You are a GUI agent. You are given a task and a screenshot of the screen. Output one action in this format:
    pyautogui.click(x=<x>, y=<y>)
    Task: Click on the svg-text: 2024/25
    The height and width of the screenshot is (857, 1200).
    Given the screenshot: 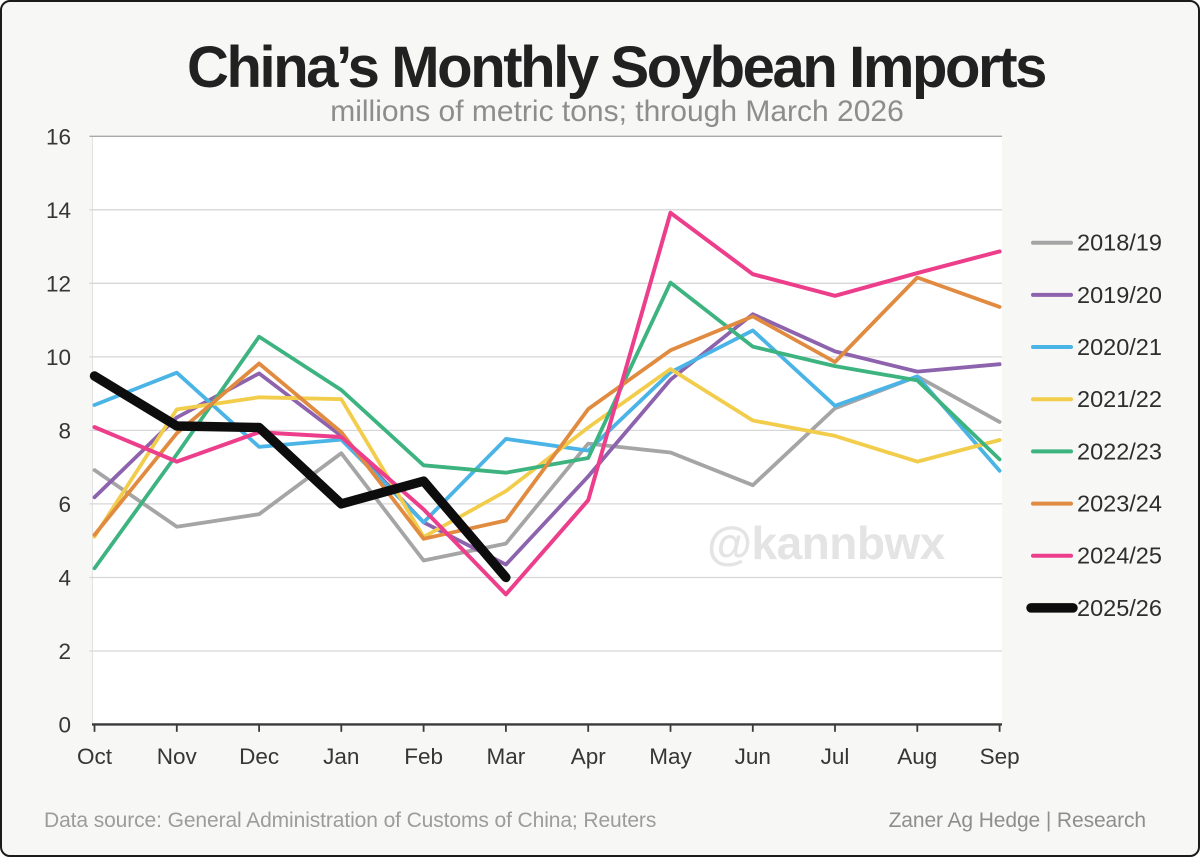 What is the action you would take?
    pyautogui.click(x=1119, y=556)
    